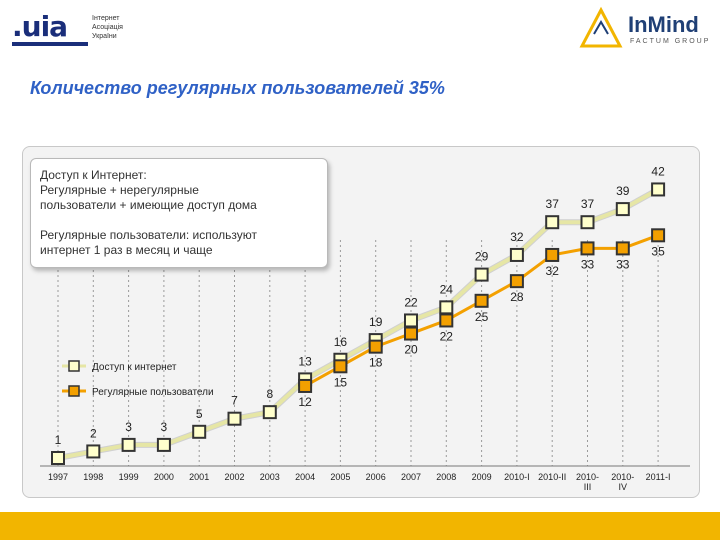 The width and height of the screenshot is (720, 540). What do you see at coordinates (149, 235) in the screenshot?
I see `note-line-4: Регулярные пользователи: используют` at bounding box center [149, 235].